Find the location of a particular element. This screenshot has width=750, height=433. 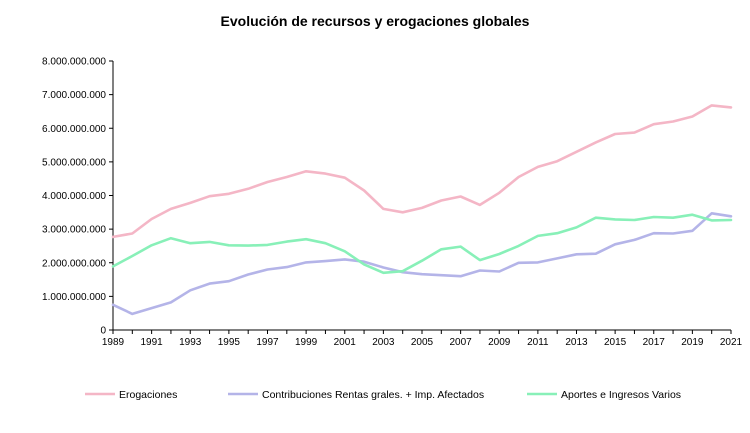

y-tick-label: 7.000.000.000 is located at coordinates (74, 95).